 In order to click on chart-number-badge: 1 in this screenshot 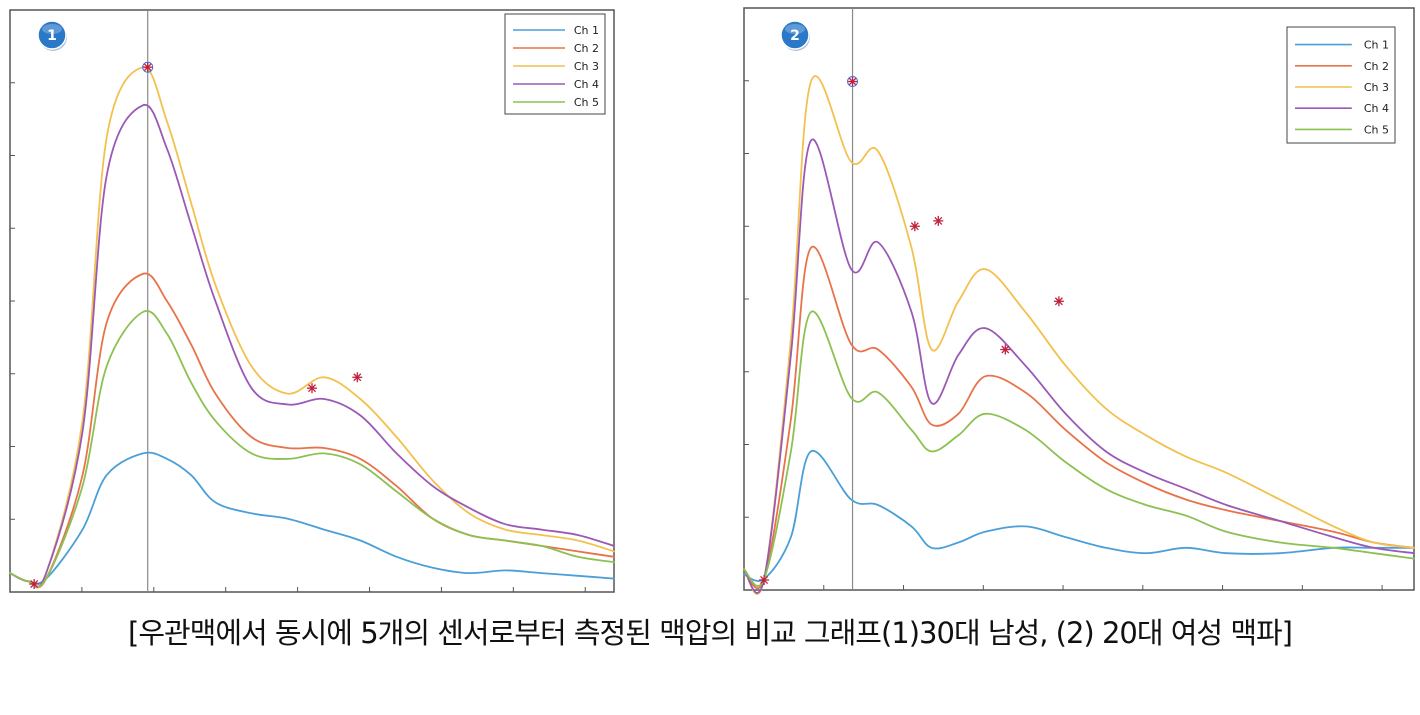, I will do `click(52, 35)`.